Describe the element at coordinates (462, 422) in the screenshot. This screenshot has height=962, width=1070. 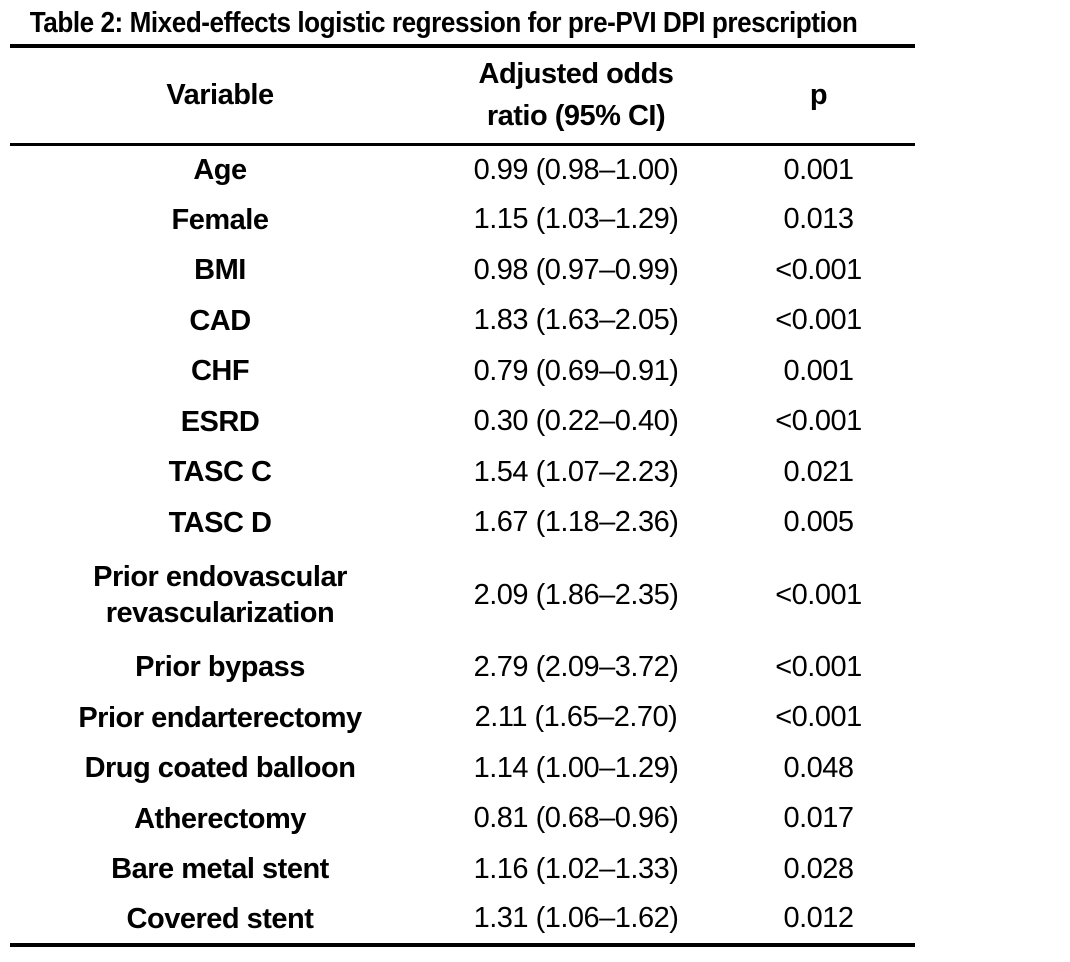
I see `table-row: ESRD 0.30 (0.22–0.40) <0.001` at that location.